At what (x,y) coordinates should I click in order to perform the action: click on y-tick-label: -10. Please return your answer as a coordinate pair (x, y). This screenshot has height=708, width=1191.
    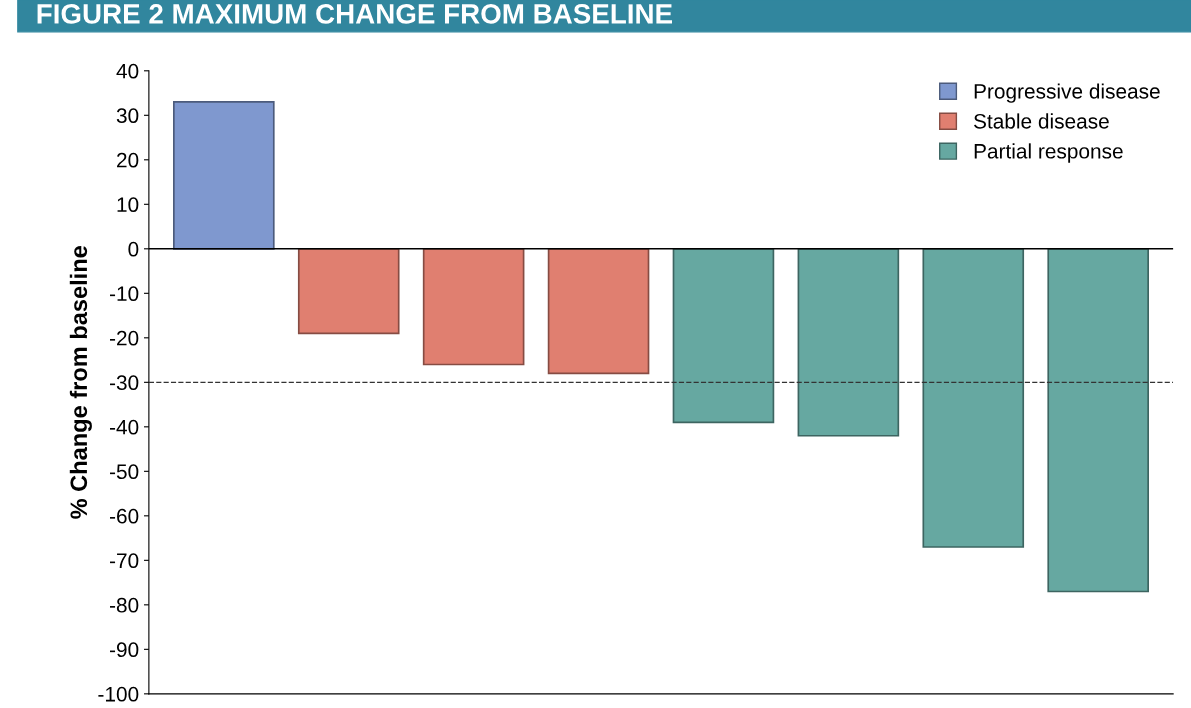
    Looking at the image, I should click on (124, 294).